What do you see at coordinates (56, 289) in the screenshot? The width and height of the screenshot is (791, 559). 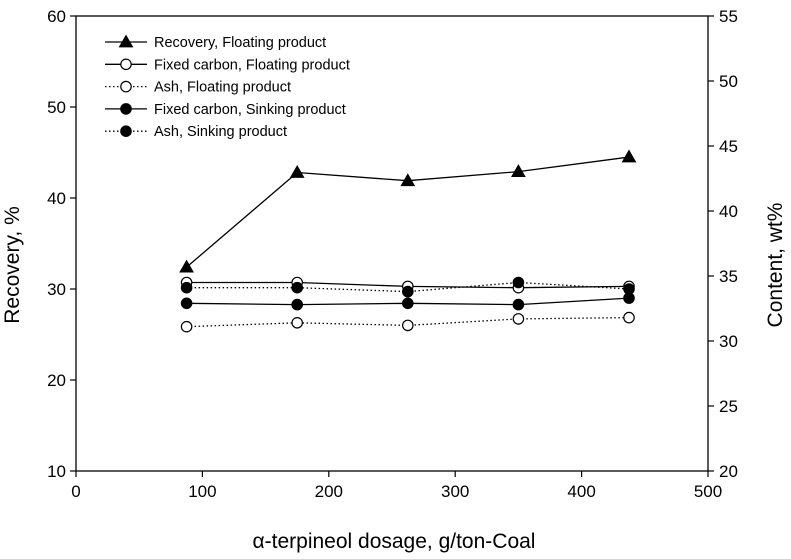 I see `left-y-tick-label: 30` at bounding box center [56, 289].